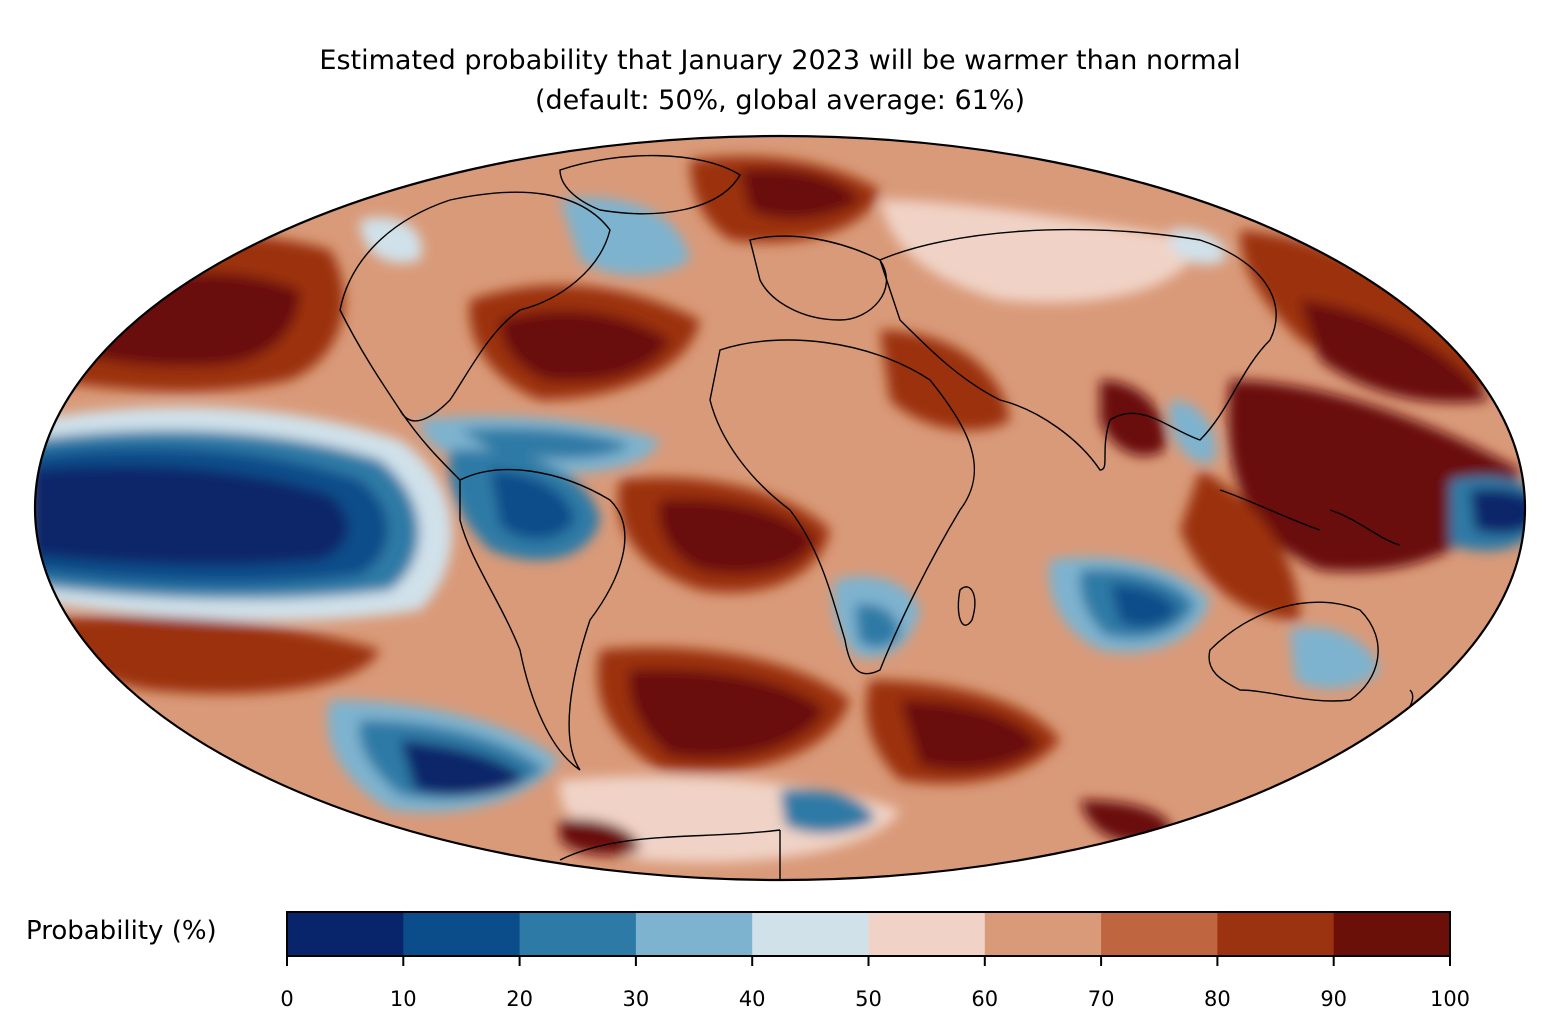 The image size is (1560, 1031). Describe the element at coordinates (868, 999) in the screenshot. I see `colorbar-tick-label: 50` at that location.